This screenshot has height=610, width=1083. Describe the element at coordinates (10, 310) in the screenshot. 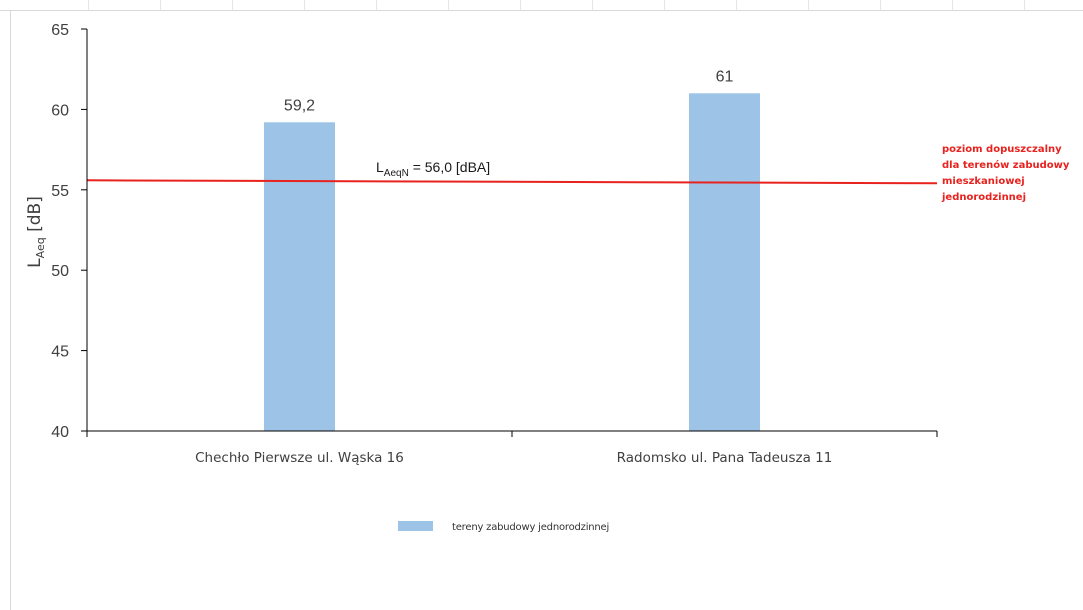

I see `sheet-left-border` at that location.